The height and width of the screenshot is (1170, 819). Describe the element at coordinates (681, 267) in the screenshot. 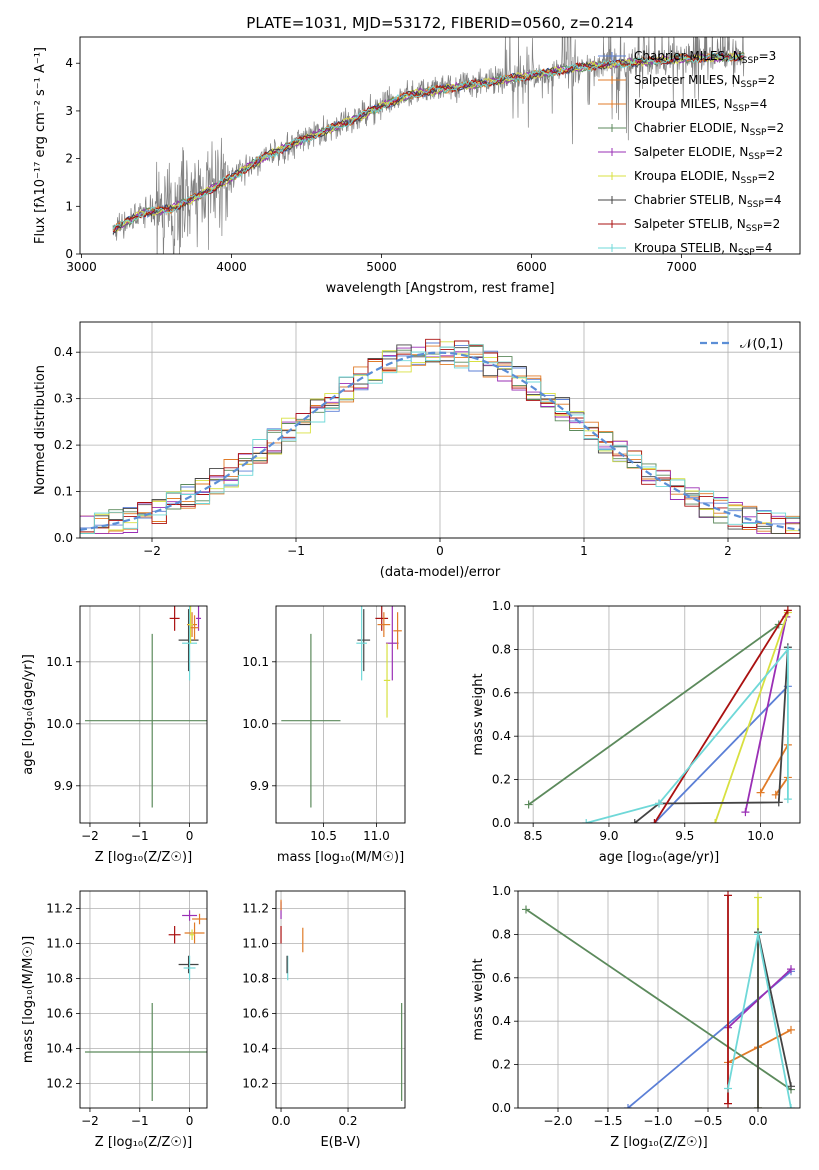

I see `x-tick-label: 7000` at that location.